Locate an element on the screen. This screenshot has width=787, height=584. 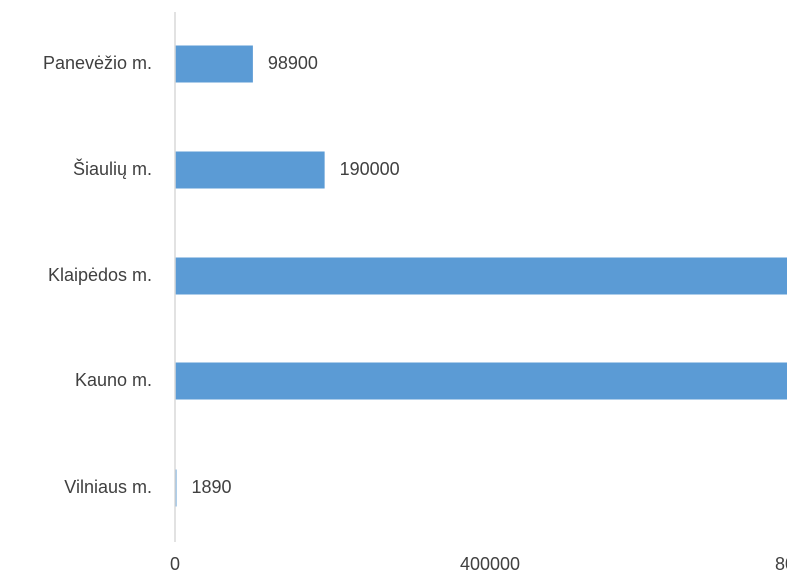
x-tick-label: 400000 is located at coordinates (490, 564).